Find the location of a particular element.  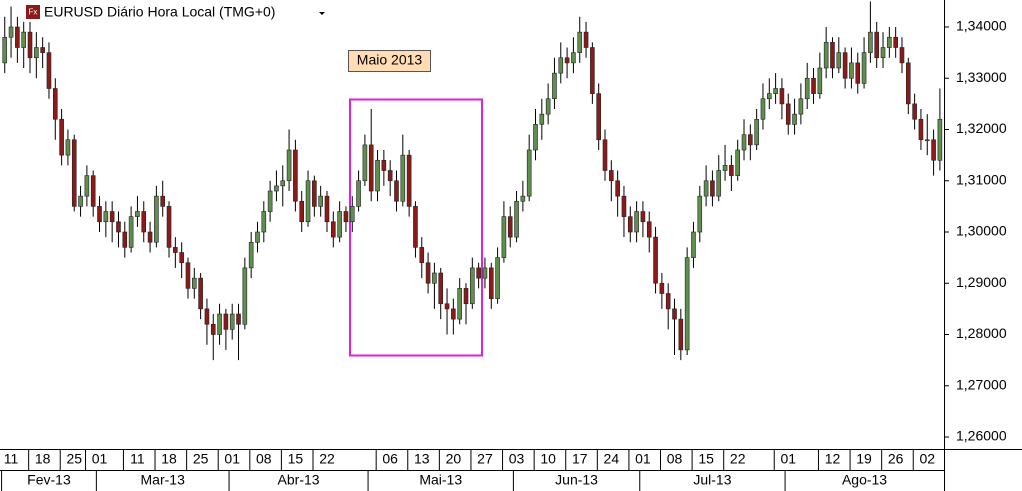

x-tick-label: 10 is located at coordinates (548, 459).